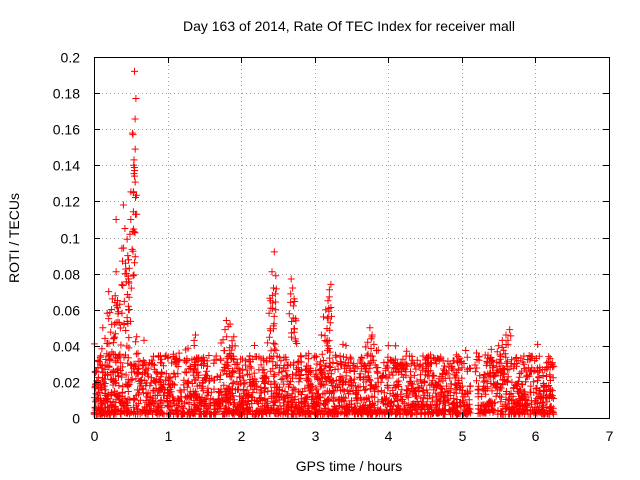 This screenshot has height=480, width=640. Describe the element at coordinates (463, 436) in the screenshot. I see `x-tick-label: 5` at that location.